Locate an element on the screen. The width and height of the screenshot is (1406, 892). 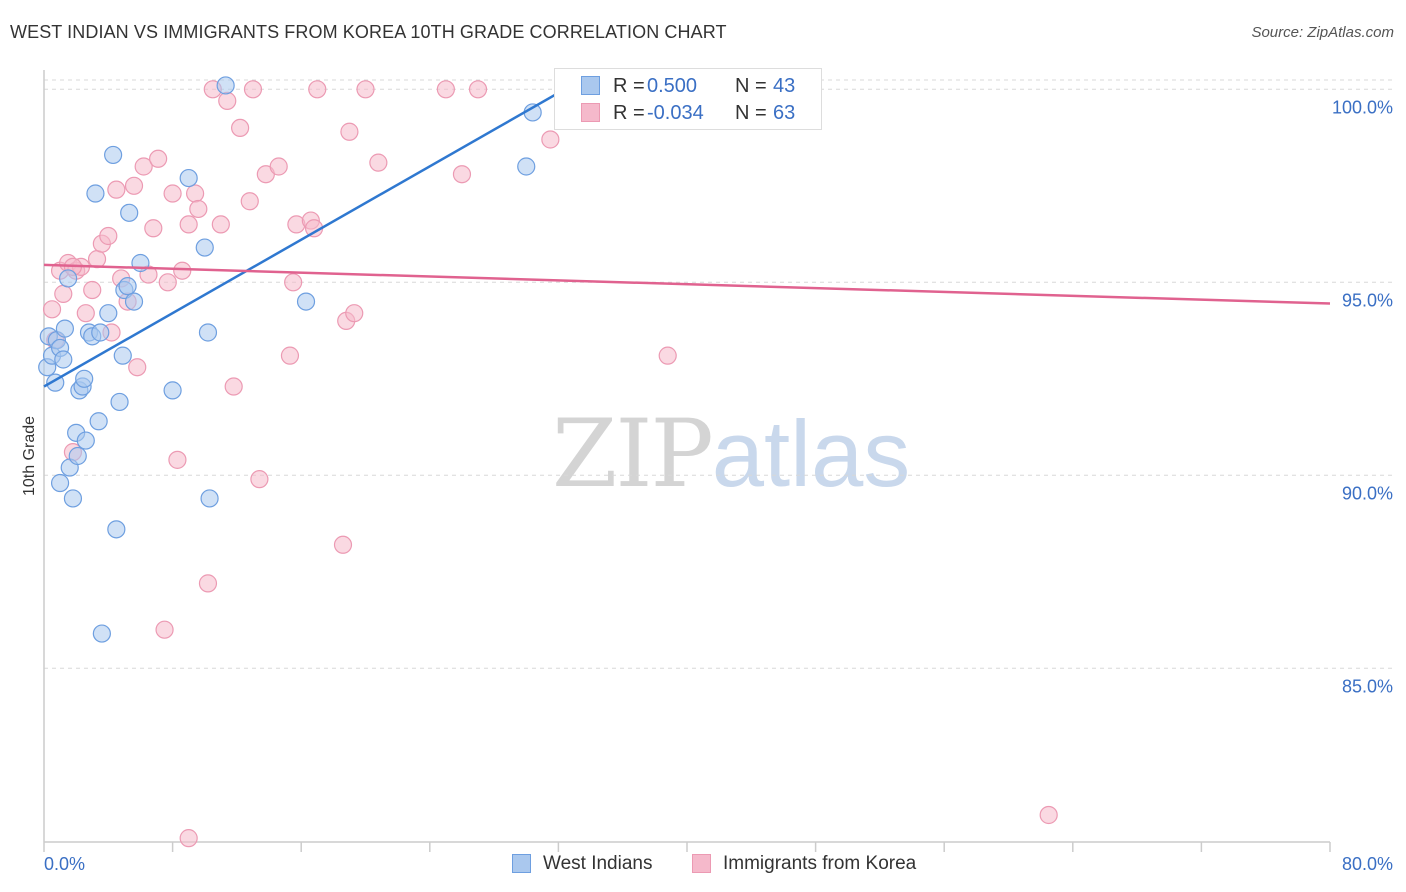
chart-source: Source: ZipAtlas.com is located at coordinates (1322, 32).